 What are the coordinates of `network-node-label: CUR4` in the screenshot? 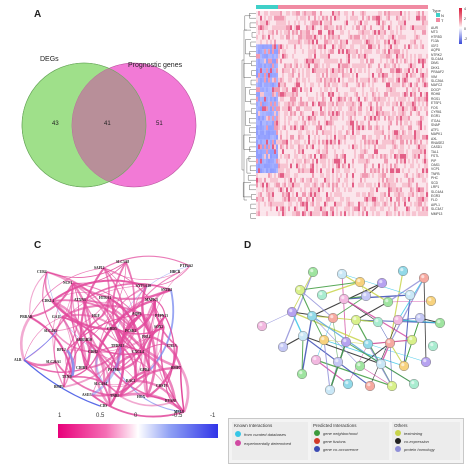 It's located at (42, 272).